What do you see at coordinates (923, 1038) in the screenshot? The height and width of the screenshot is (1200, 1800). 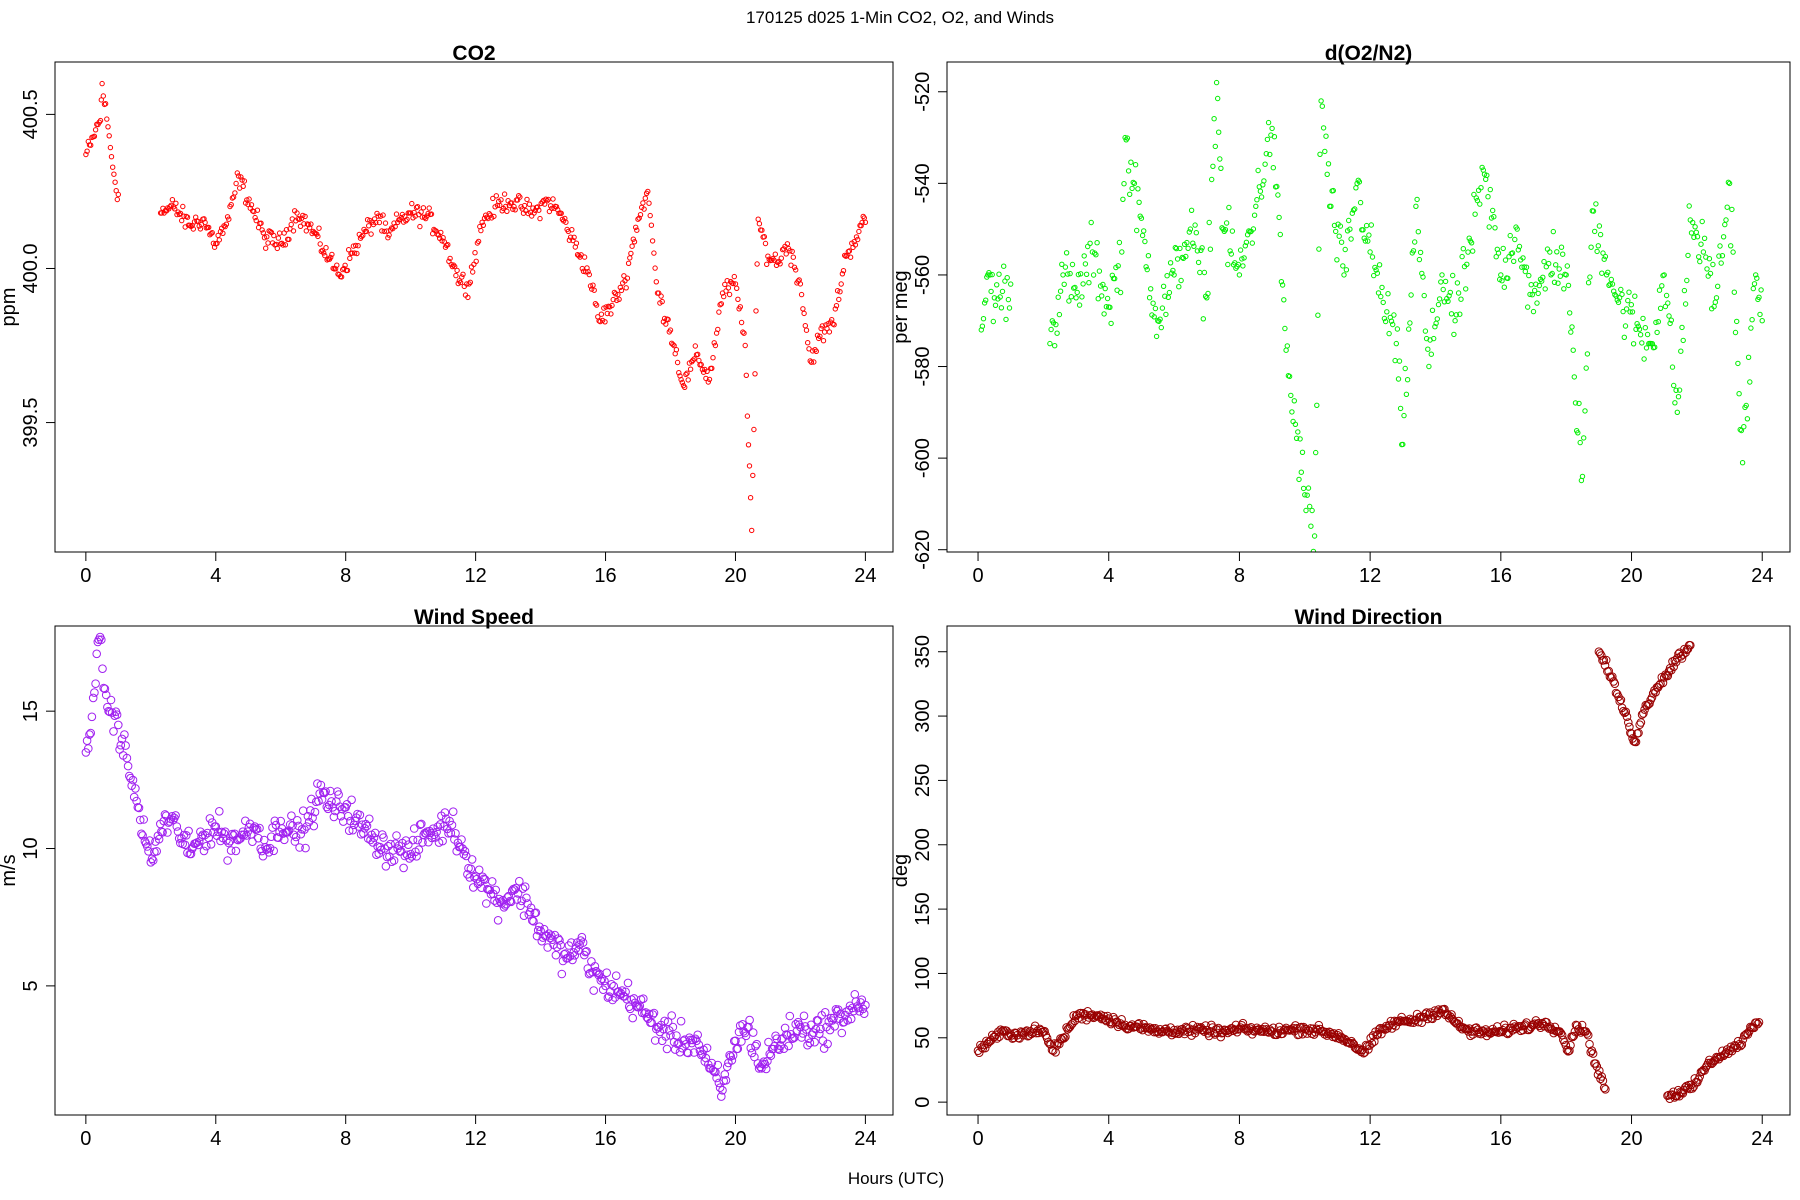 I see `wd-y-tick-label: 50` at bounding box center [923, 1038].